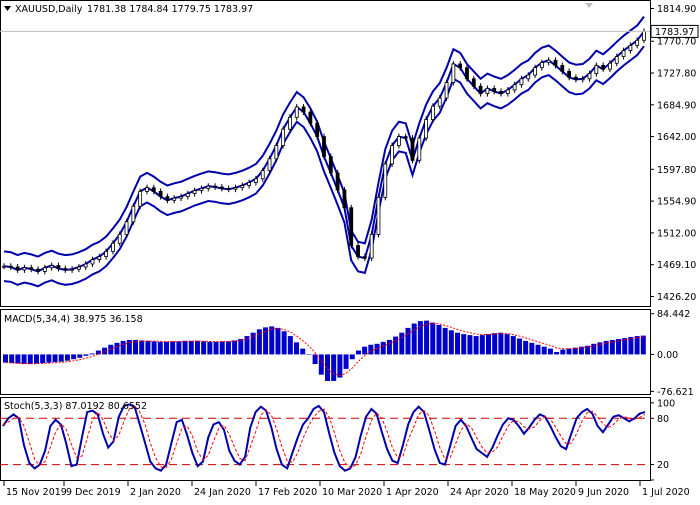 This screenshot has height=505, width=700. I want to click on stoch-signal-line, so click(324, 437).